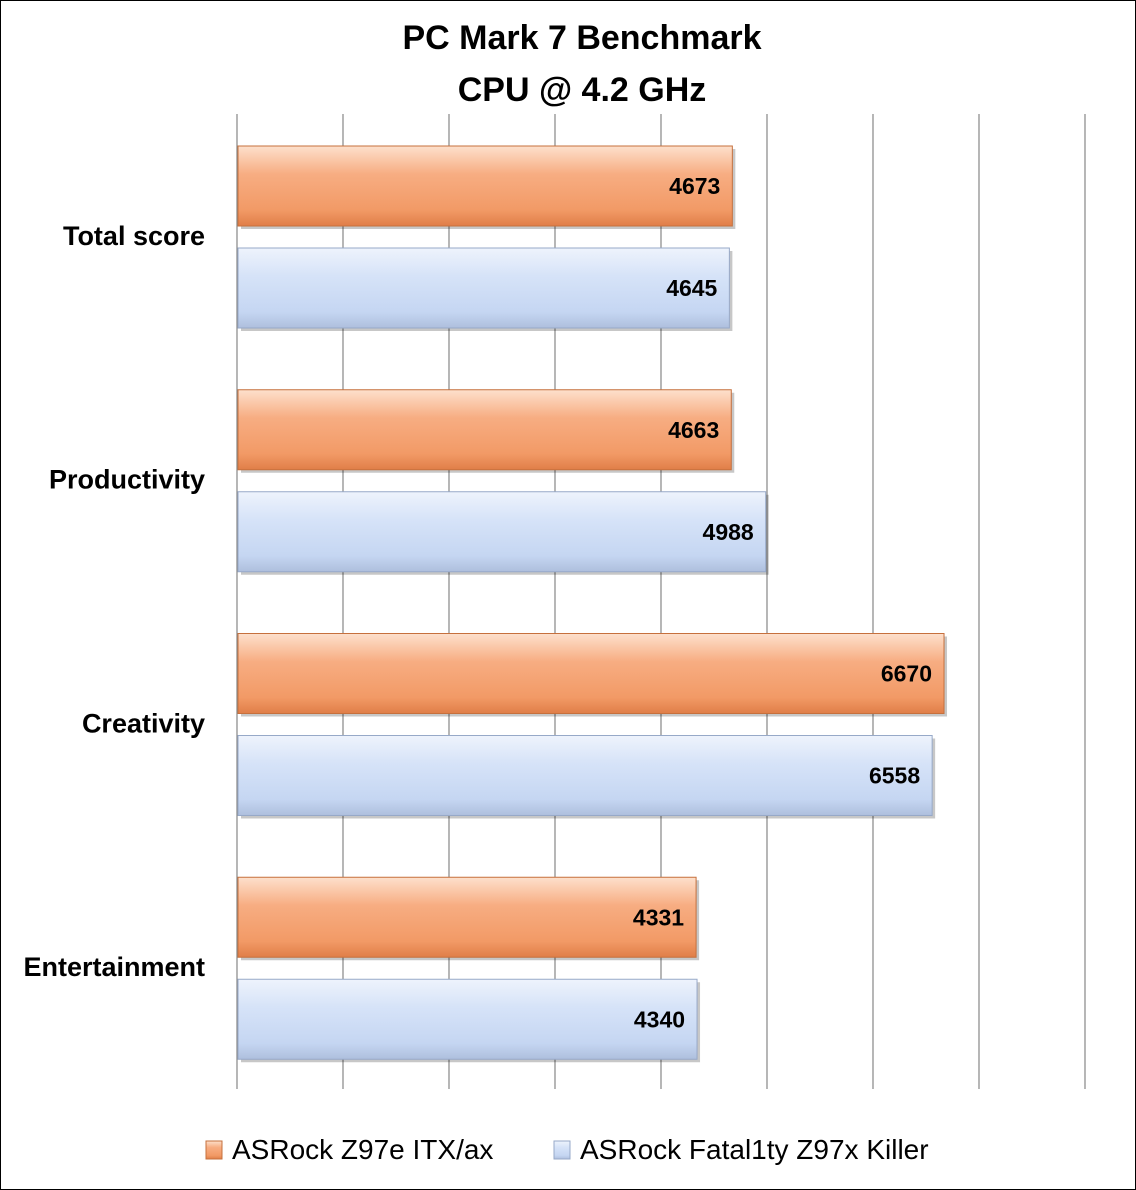 The width and height of the screenshot is (1136, 1190). Describe the element at coordinates (143, 723) in the screenshot. I see `category-label: Creativity` at that location.